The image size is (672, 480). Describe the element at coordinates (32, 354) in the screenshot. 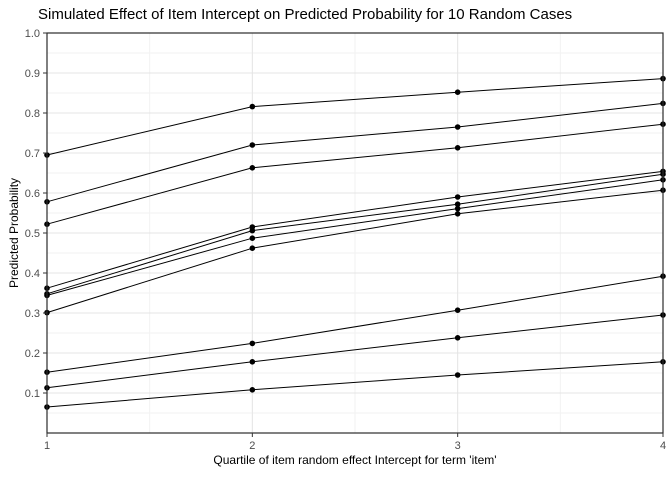

I see `y-tick-label: 0.2` at that location.